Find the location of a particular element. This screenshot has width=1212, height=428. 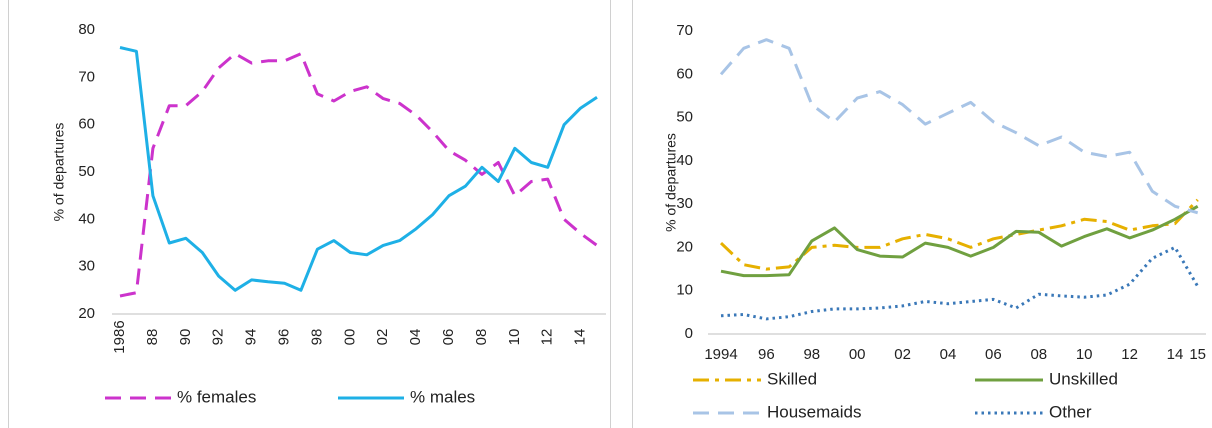

x-tick-label: 92 is located at coordinates (218, 337).